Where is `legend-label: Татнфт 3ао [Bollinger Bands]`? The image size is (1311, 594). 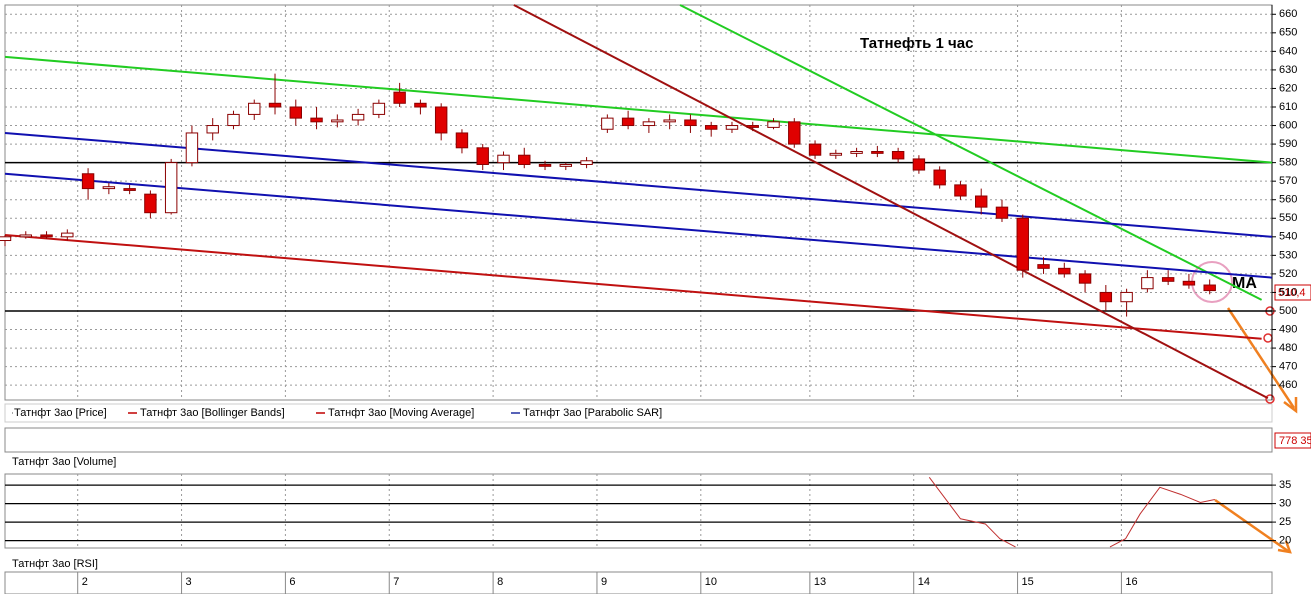
legend-label: Татнфт 3ао [Bollinger Bands] is located at coordinates (212, 413).